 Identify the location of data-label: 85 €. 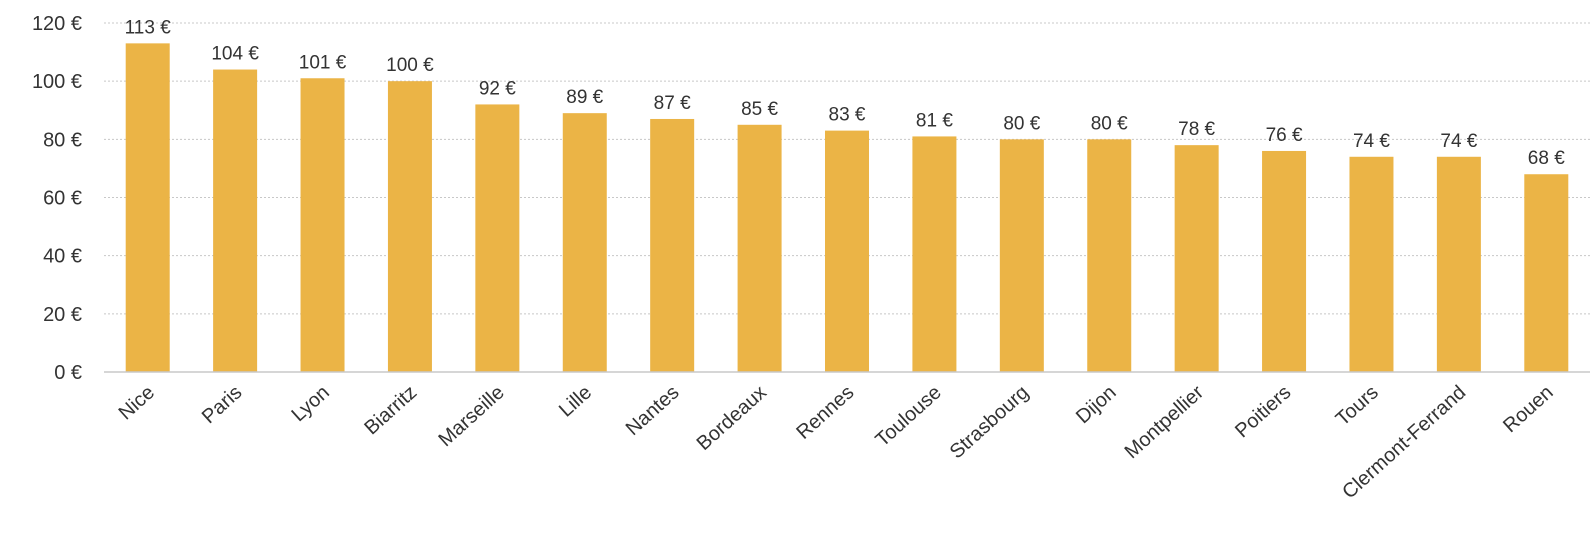
(759, 109).